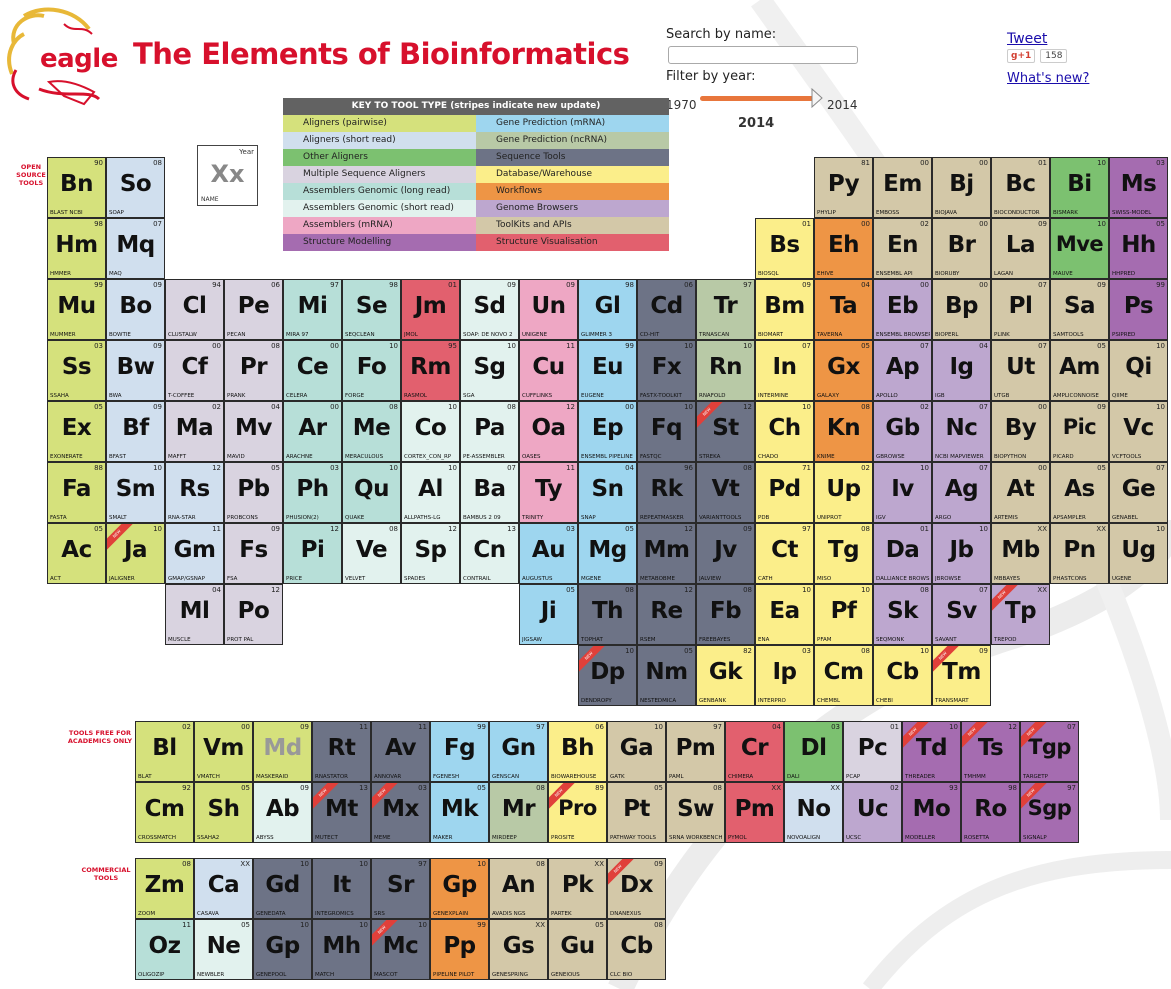  I want to click on element-cell: 00 Bp BIOPERL, so click(961, 309).